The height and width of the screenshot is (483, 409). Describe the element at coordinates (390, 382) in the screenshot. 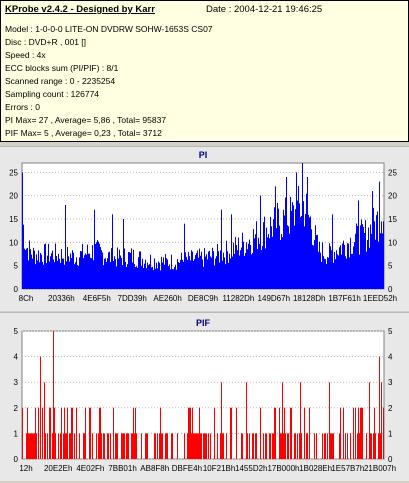

I see `y-tick-label-right: 3` at that location.